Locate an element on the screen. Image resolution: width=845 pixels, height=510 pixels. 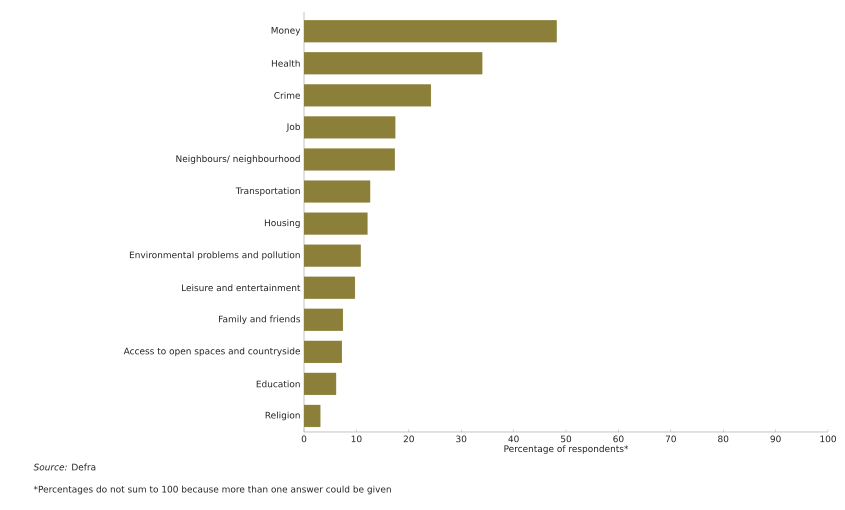
x-axis-title: Percentage of respondents* is located at coordinates (566, 449).